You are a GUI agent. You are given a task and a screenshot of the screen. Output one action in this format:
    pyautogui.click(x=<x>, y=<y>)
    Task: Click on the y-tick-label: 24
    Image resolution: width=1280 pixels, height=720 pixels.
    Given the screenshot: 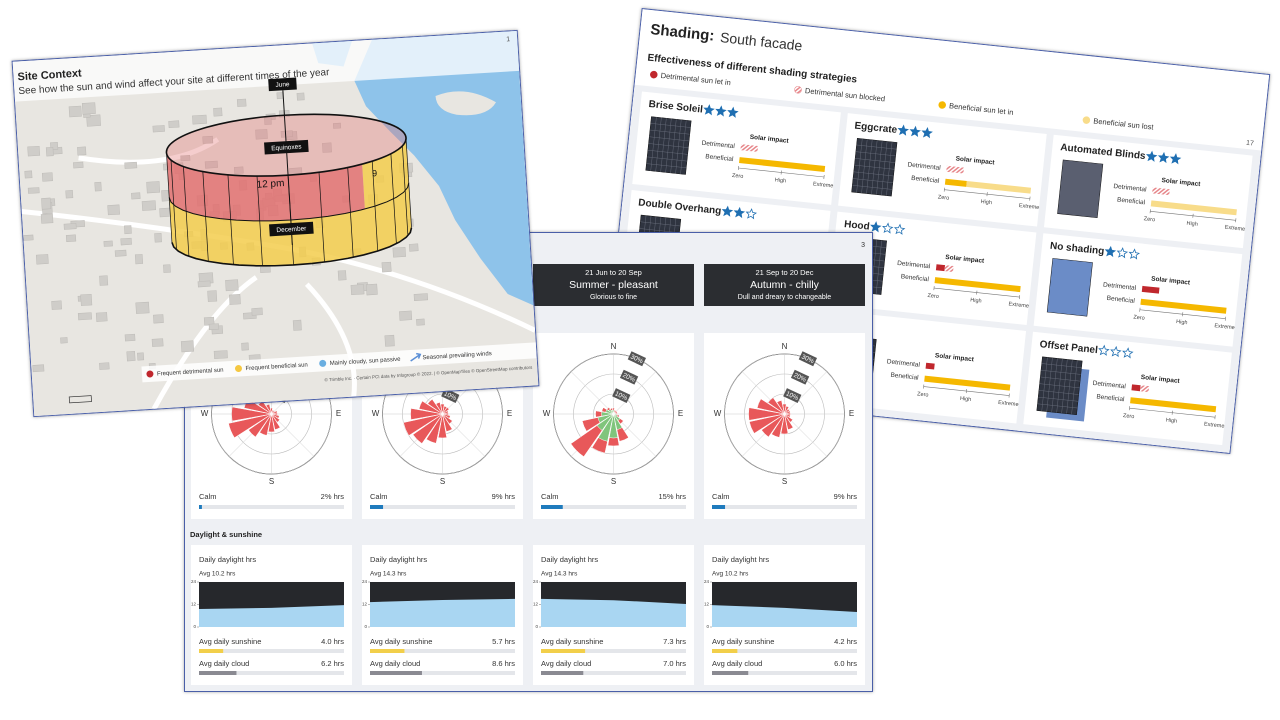 What is the action you would take?
    pyautogui.click(x=707, y=581)
    